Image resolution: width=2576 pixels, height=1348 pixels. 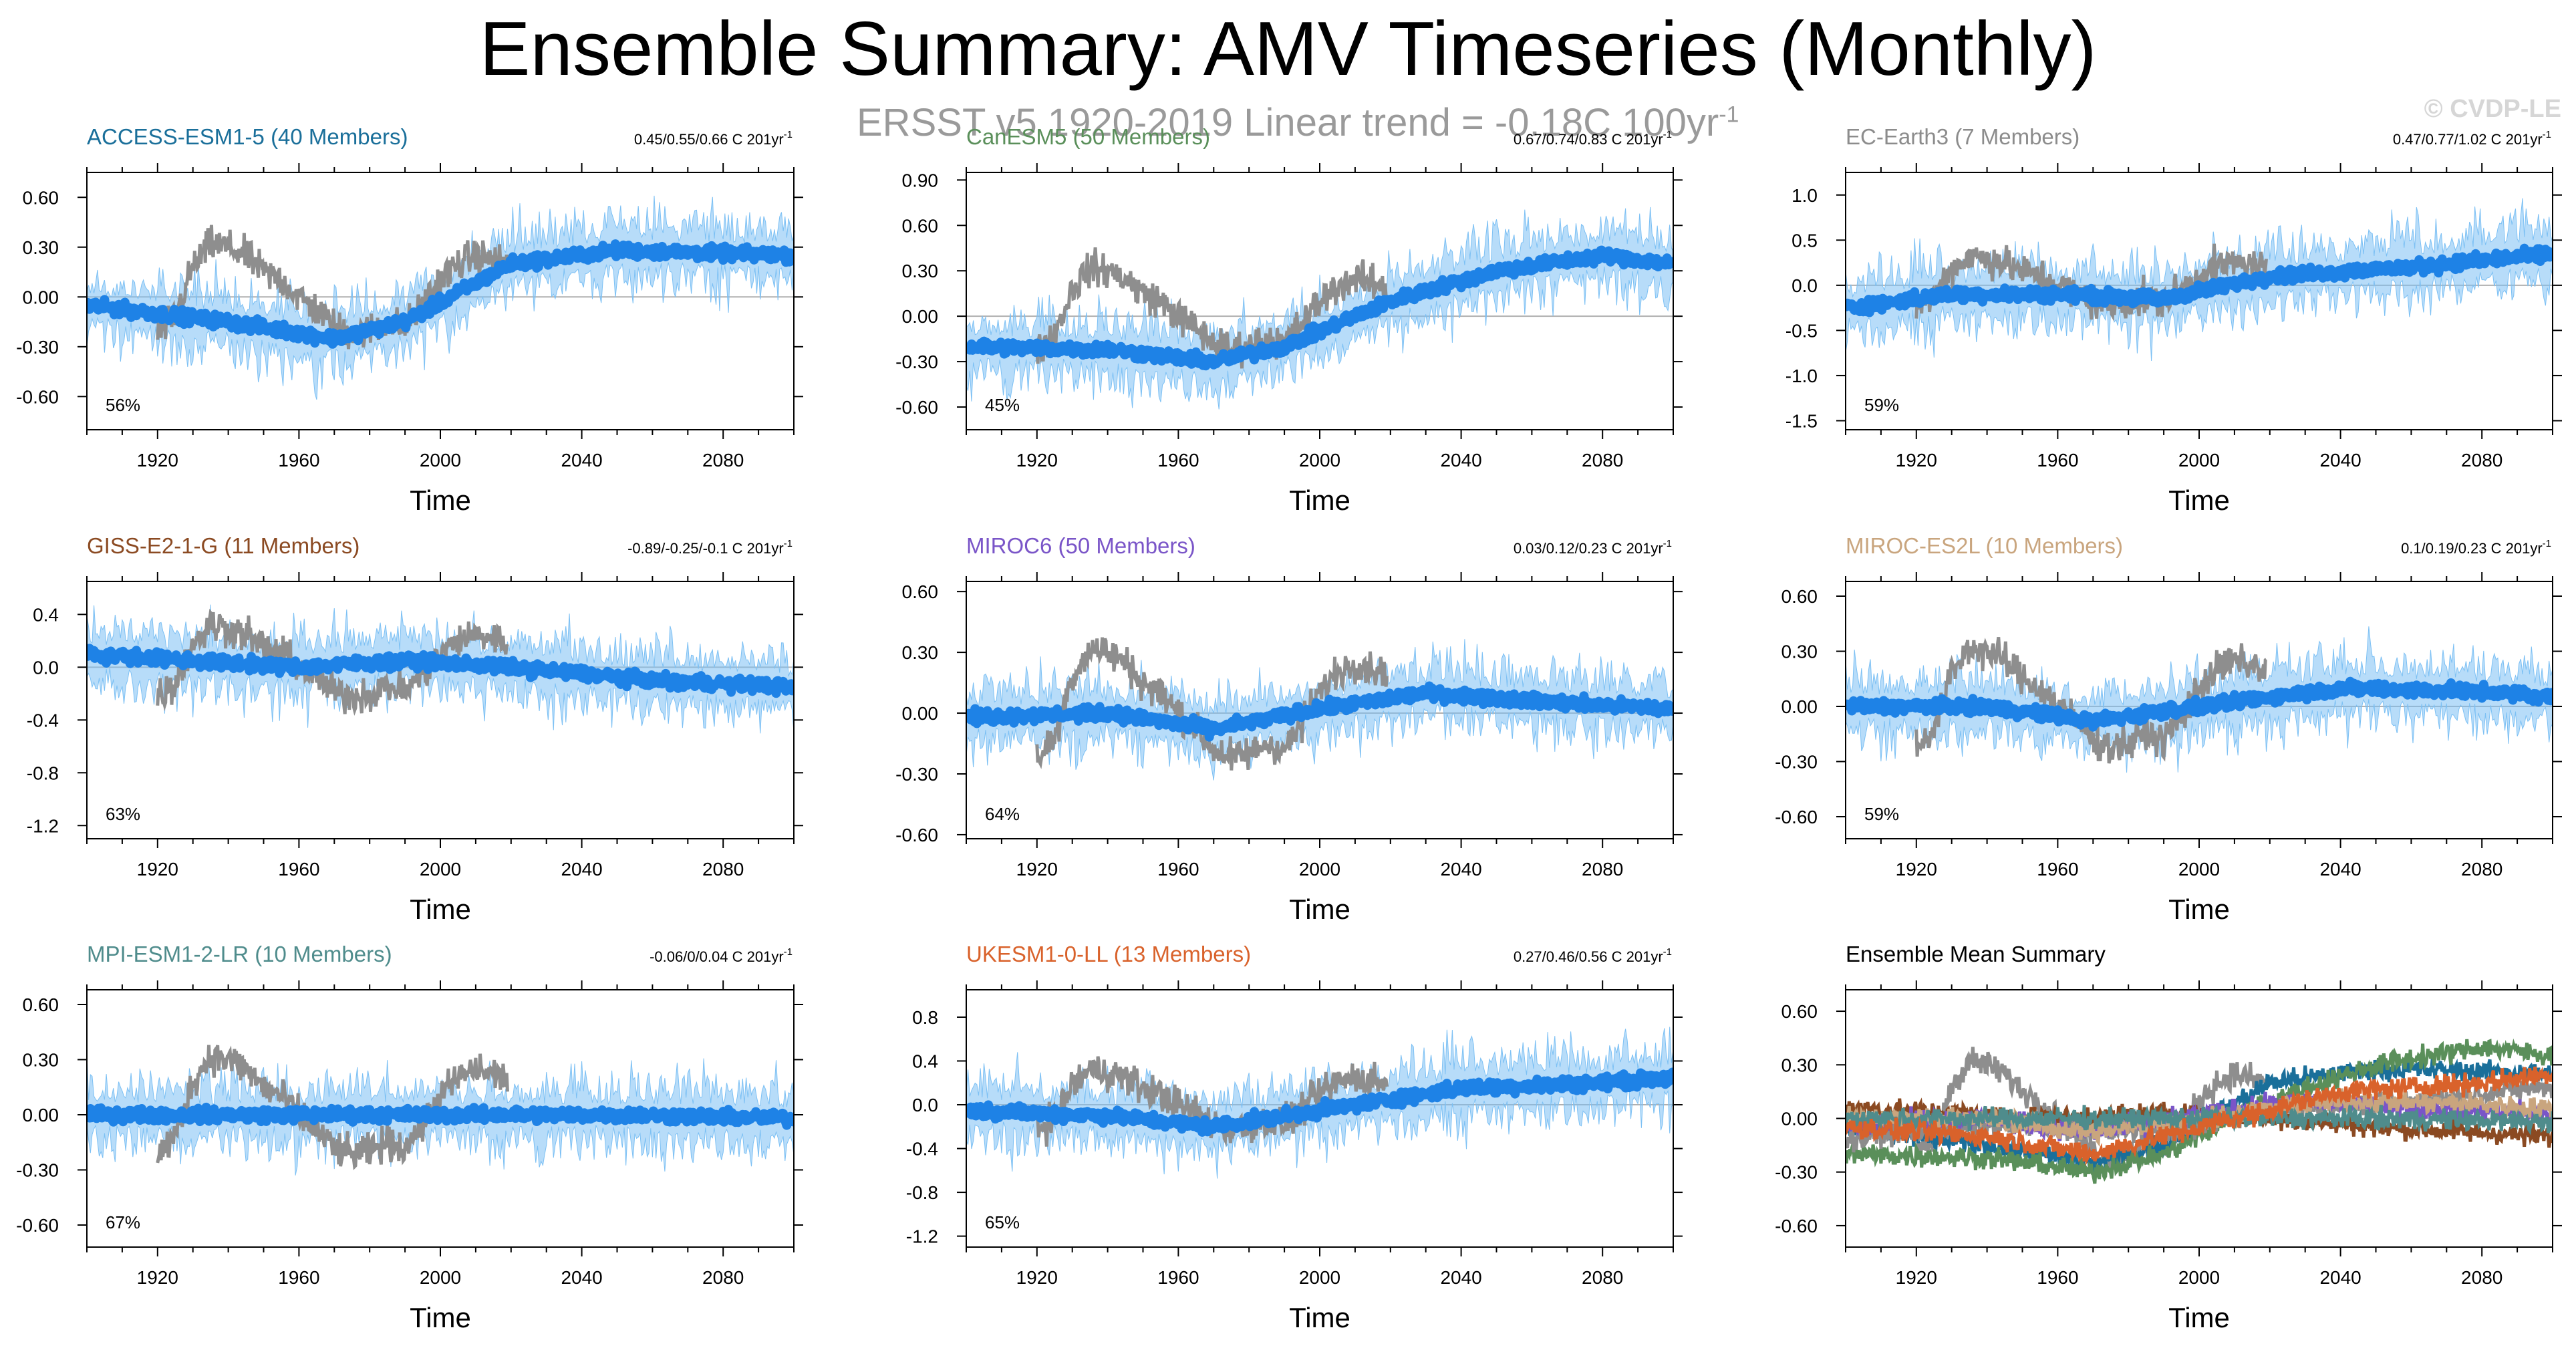 What do you see at coordinates (925, 1017) in the screenshot?
I see `y-tick-label: 0.8` at bounding box center [925, 1017].